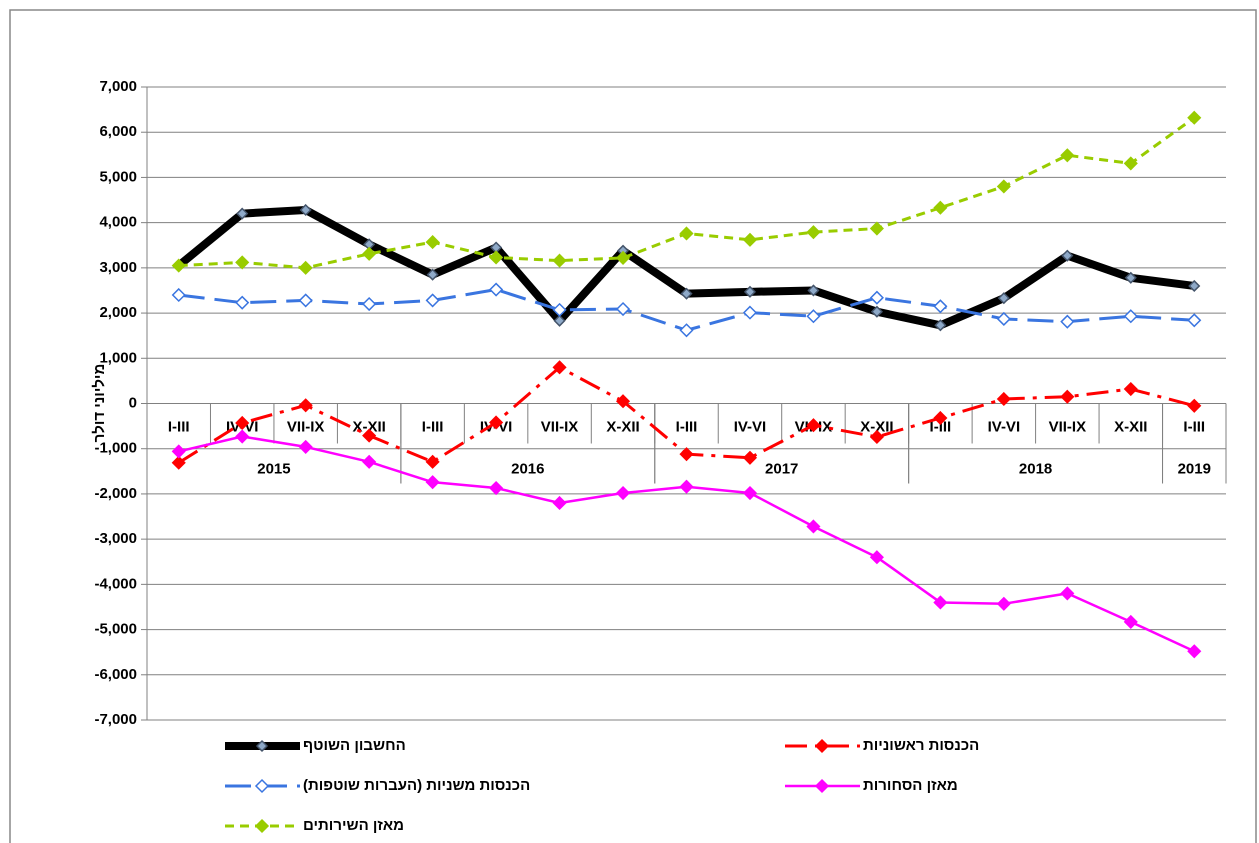 This screenshot has width=1259, height=843. I want to click on legend-label: מאזן הסחורות, so click(910, 785).